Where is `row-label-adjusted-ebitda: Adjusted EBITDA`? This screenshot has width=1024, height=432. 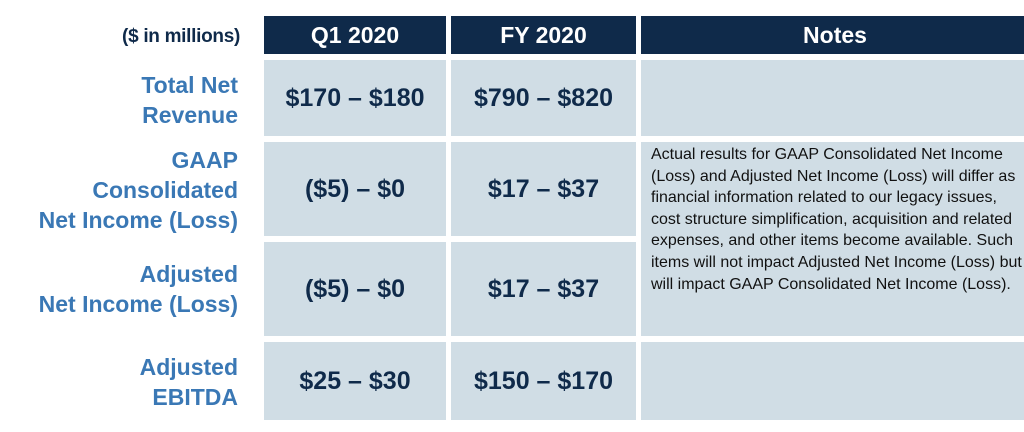 row-label-adjusted-ebitda: Adjusted EBITDA is located at coordinates (129, 382).